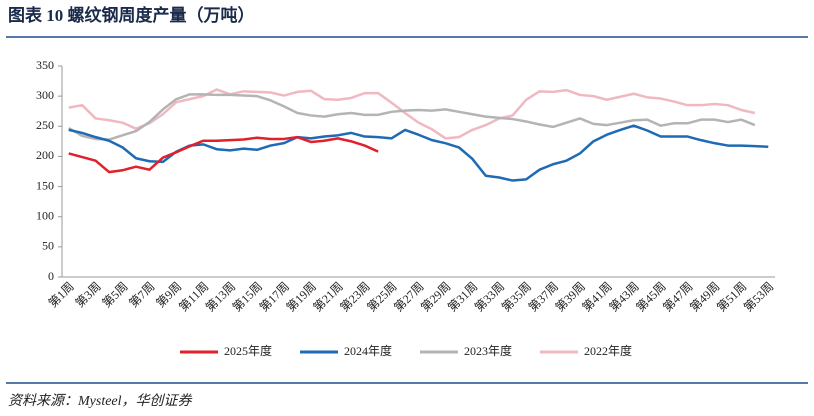 The image size is (814, 416). I want to click on x-tick-label: 第51周, so click(731, 296).